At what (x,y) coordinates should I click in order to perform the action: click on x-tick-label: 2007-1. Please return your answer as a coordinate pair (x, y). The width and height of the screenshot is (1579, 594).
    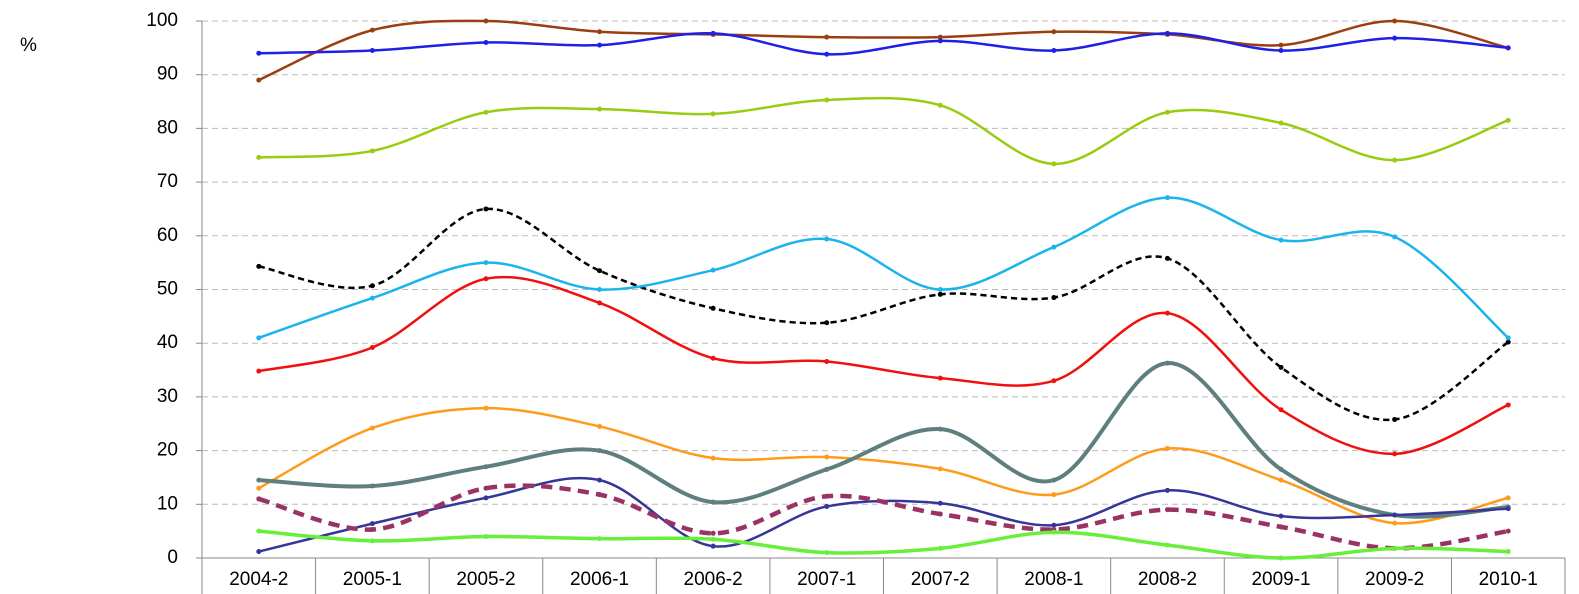
    Looking at the image, I should click on (826, 579).